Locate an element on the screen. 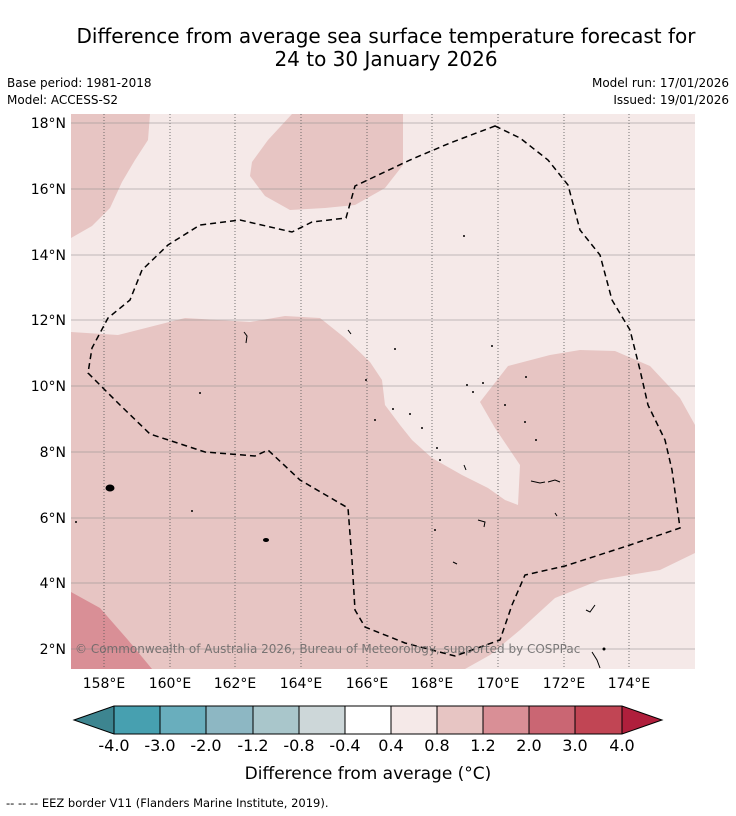  model-name: Model: ACCESS-S2 is located at coordinates (63, 100).